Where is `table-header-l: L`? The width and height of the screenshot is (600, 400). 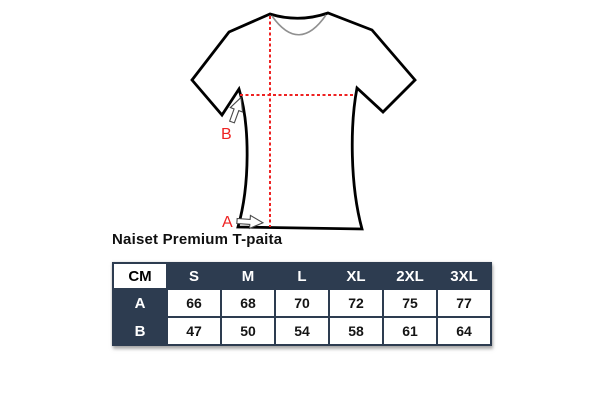 table-header-l: L is located at coordinates (302, 276).